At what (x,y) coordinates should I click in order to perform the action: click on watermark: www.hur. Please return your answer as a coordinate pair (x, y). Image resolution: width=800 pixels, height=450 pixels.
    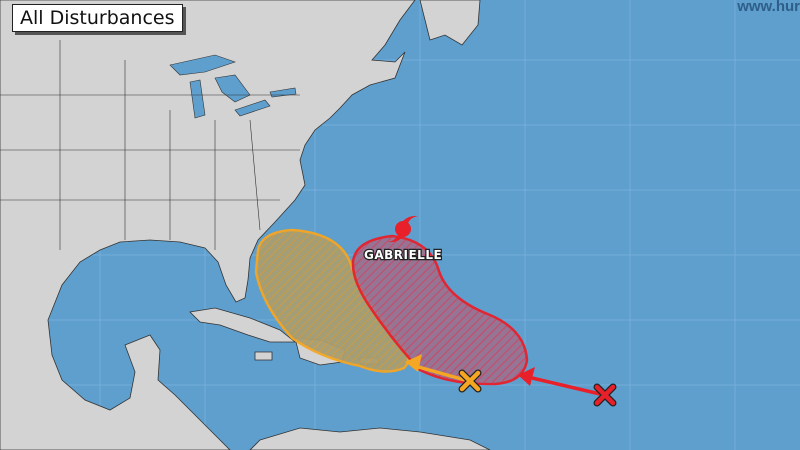
    Looking at the image, I should click on (768, 7).